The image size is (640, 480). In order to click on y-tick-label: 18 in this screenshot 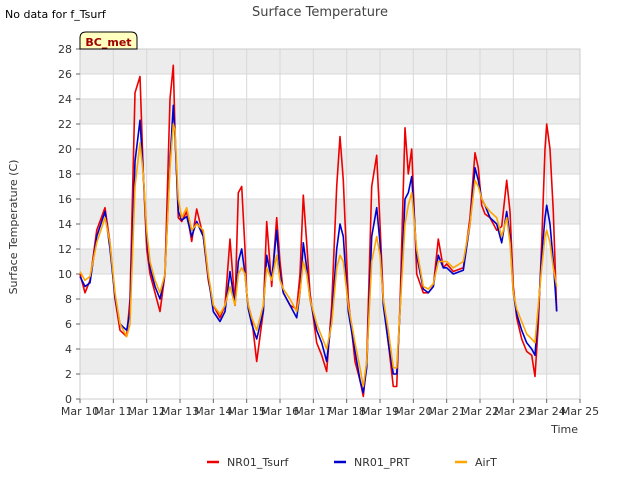, I will do `click(65, 174)`.